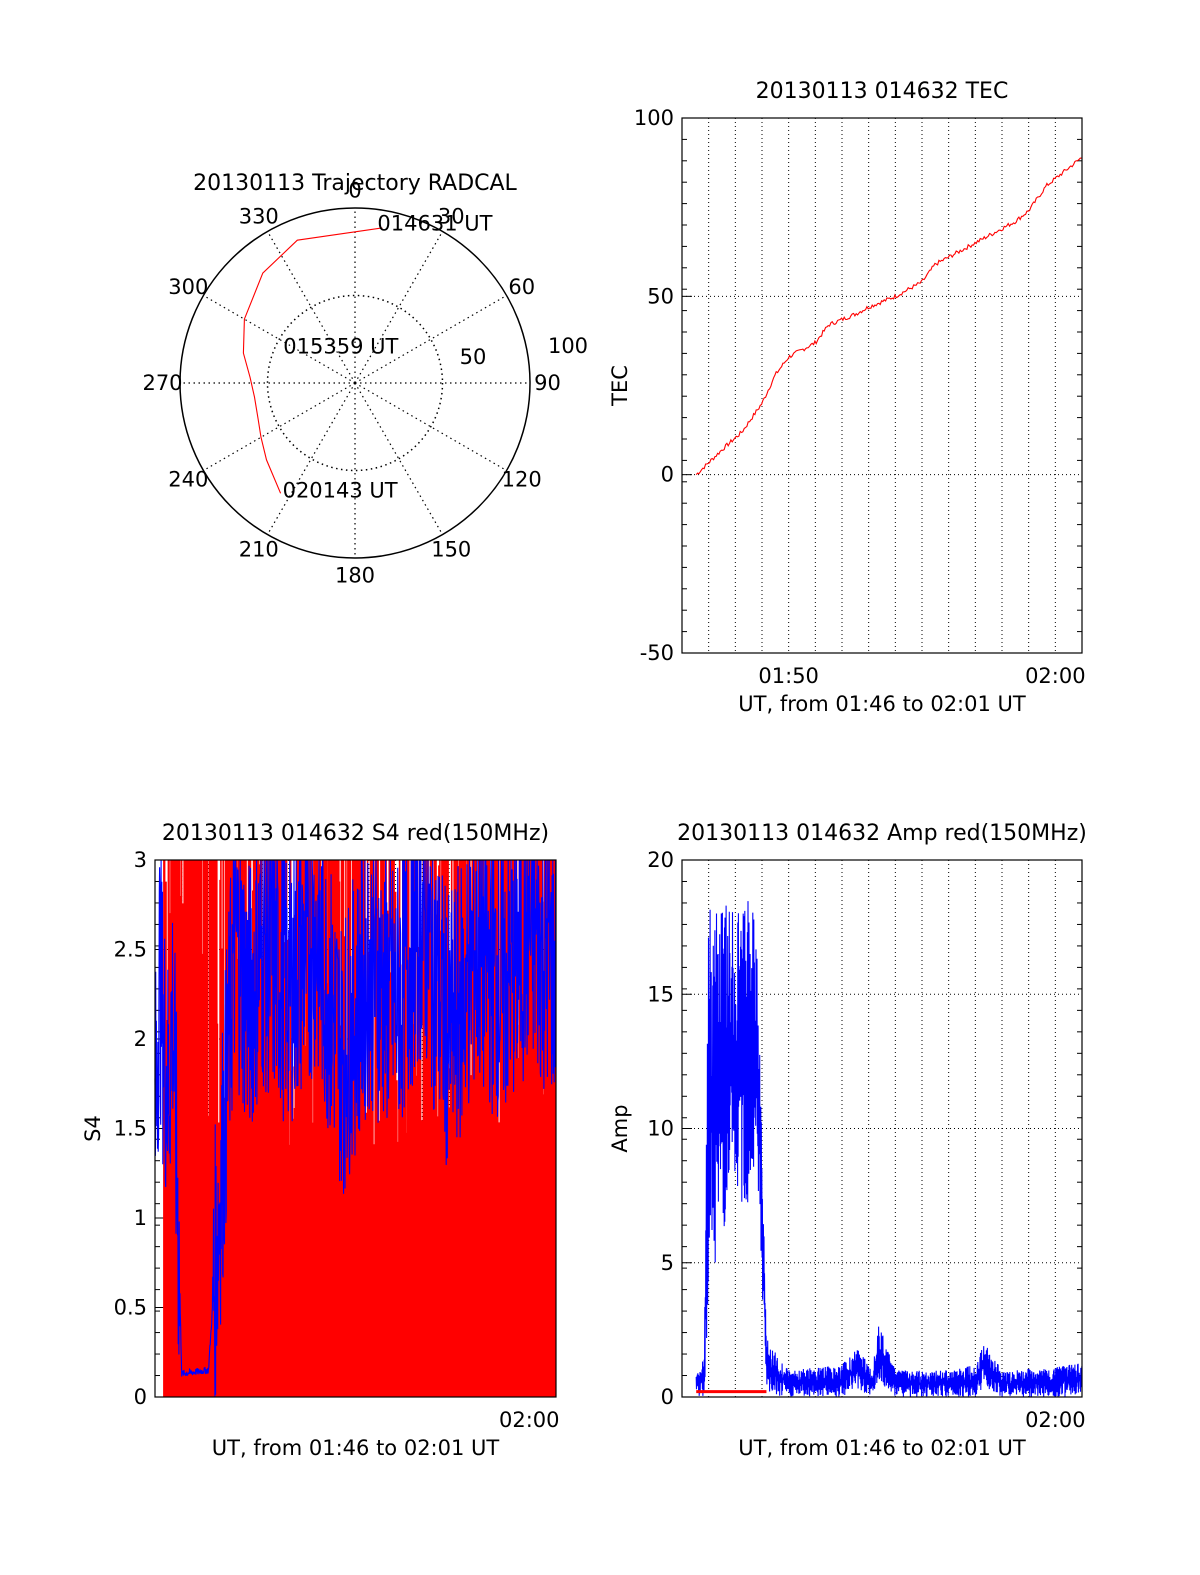 This screenshot has width=1200, height=1575. Describe the element at coordinates (434, 224) in the screenshot. I see `trajectory-time-label: 014631 UT` at that location.